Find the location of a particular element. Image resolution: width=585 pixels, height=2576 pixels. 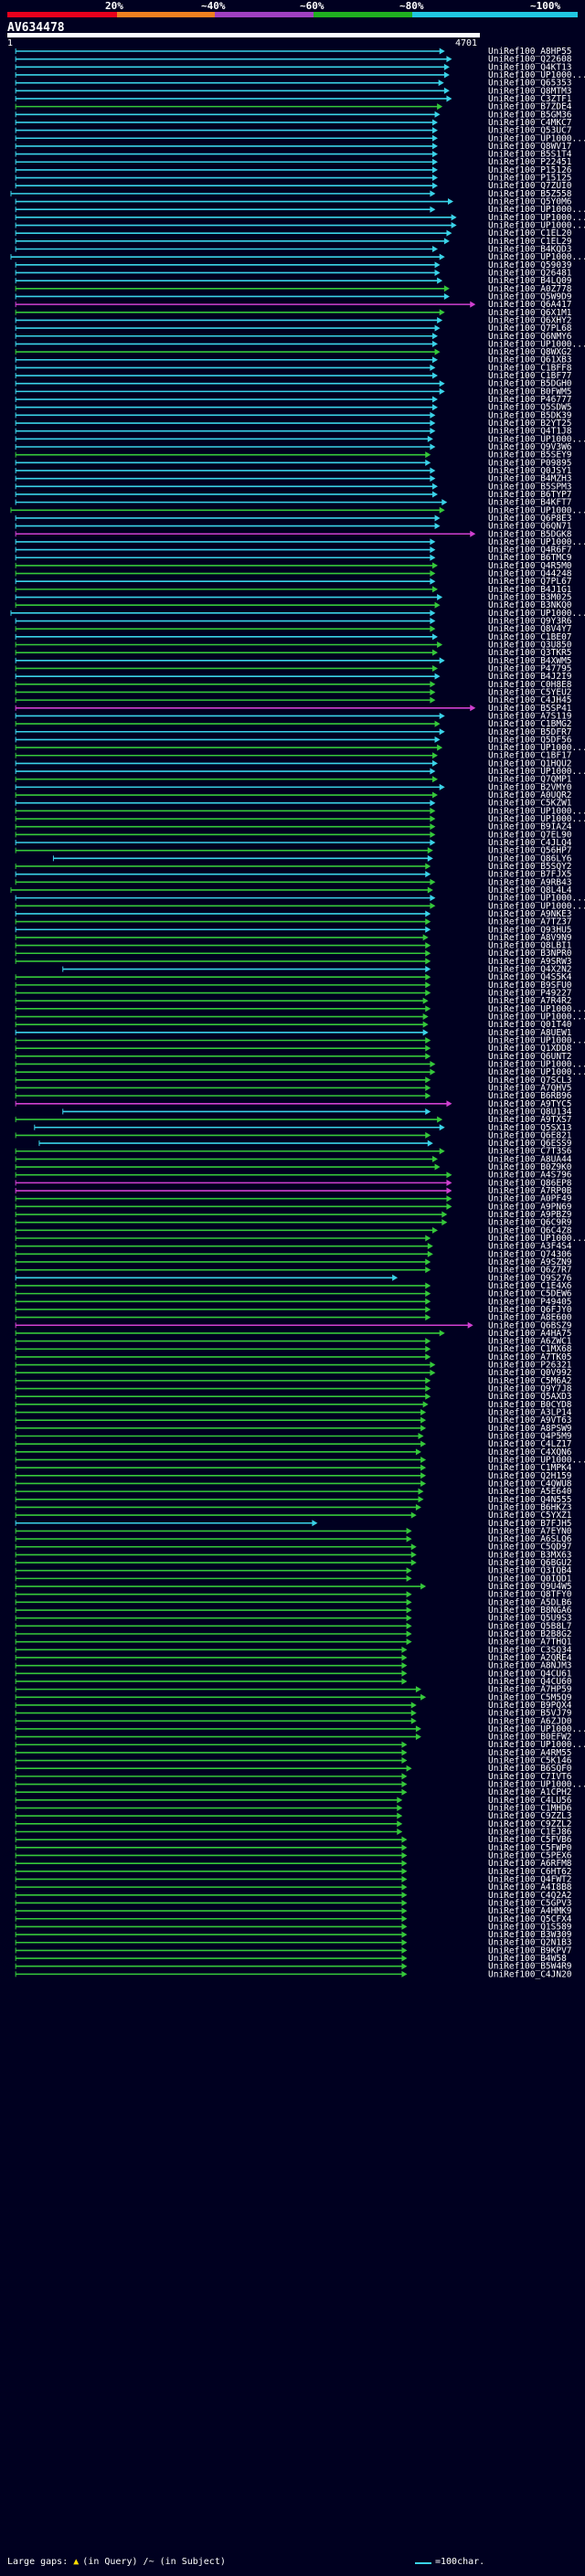

hit-label: UniRef100_Q4X2N2 is located at coordinates (530, 970).